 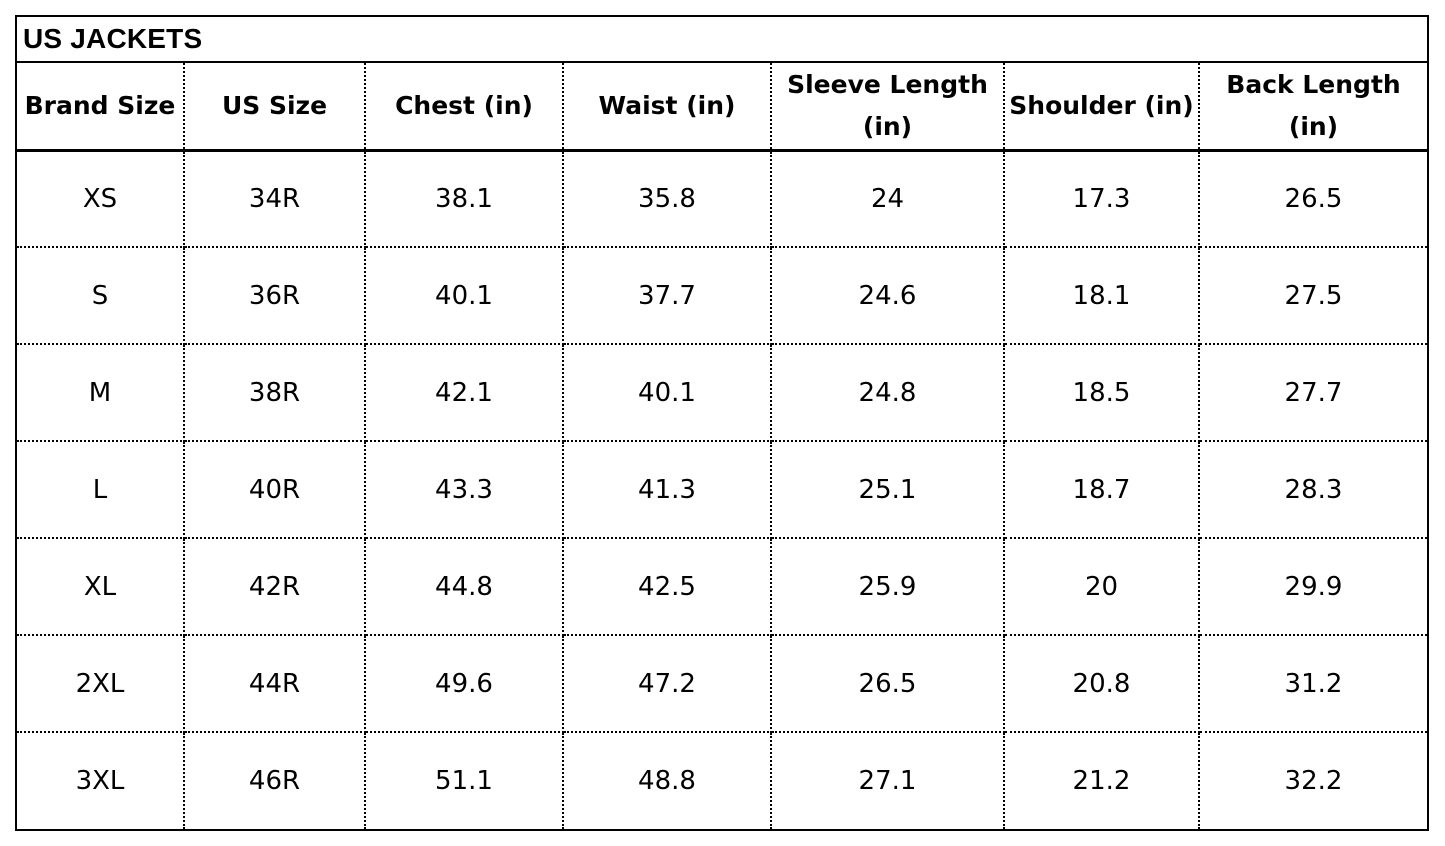 I want to click on cell-waist: 35.8, so click(x=667, y=199).